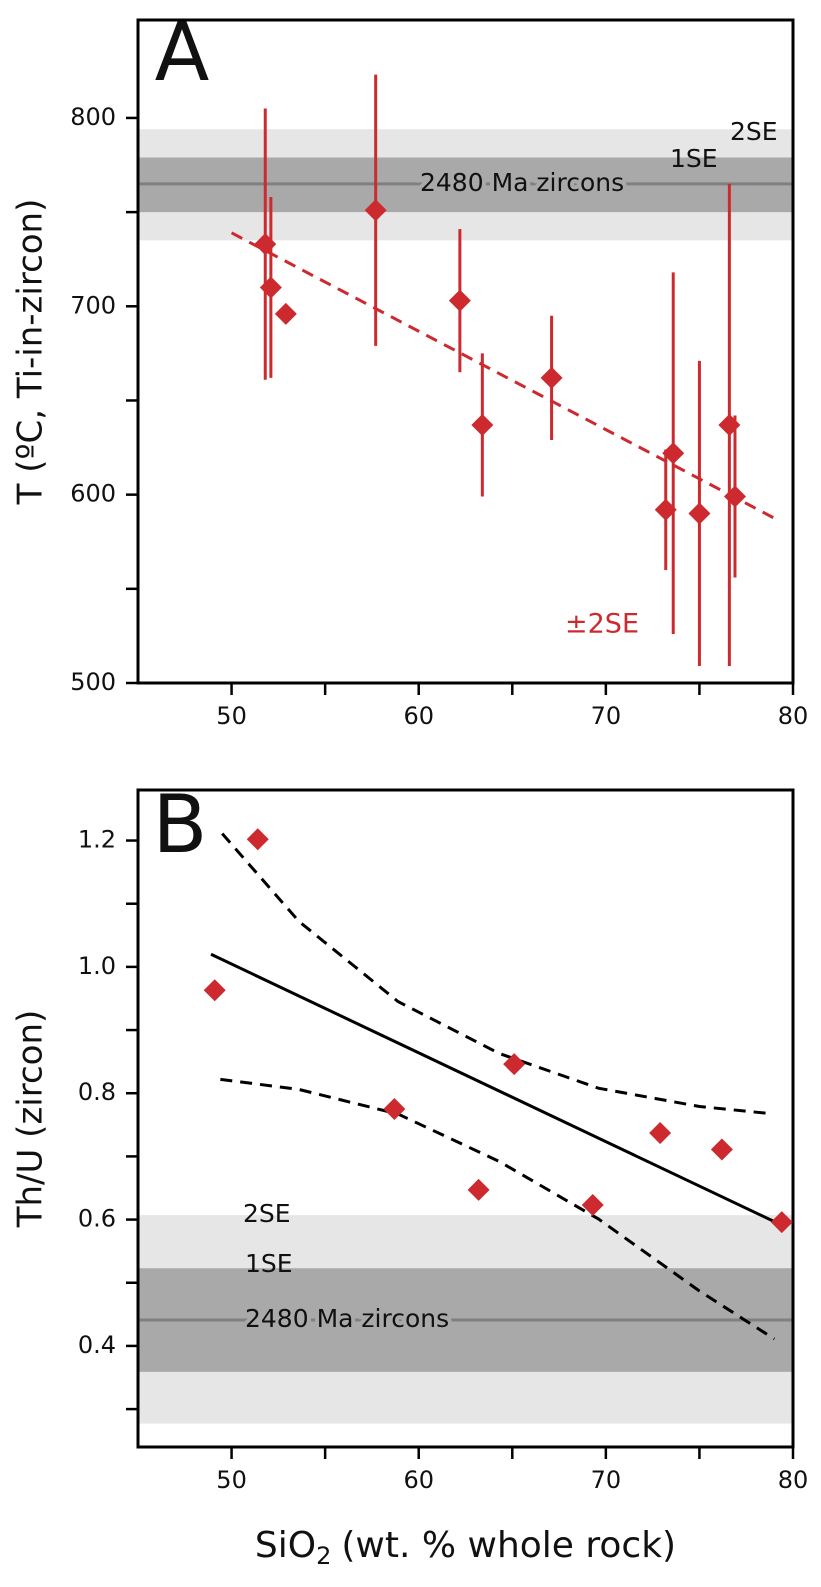 This screenshot has height=1587, width=821. What do you see at coordinates (97, 1219) in the screenshot?
I see `y-tick-label: 0.6` at bounding box center [97, 1219].